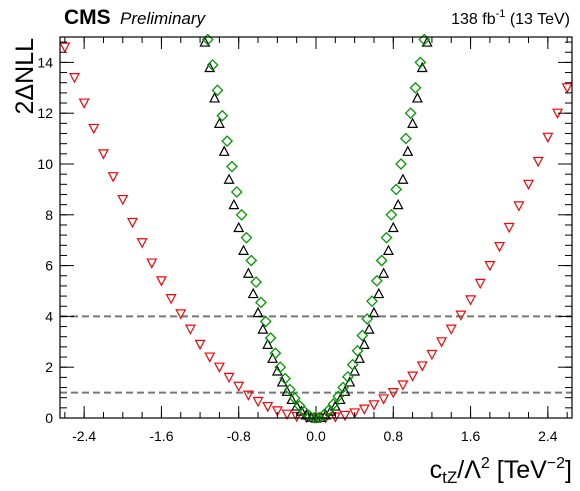 This screenshot has width=580, height=491. What do you see at coordinates (501, 14) in the screenshot?
I see `lumi-exponent: -1` at bounding box center [501, 14].